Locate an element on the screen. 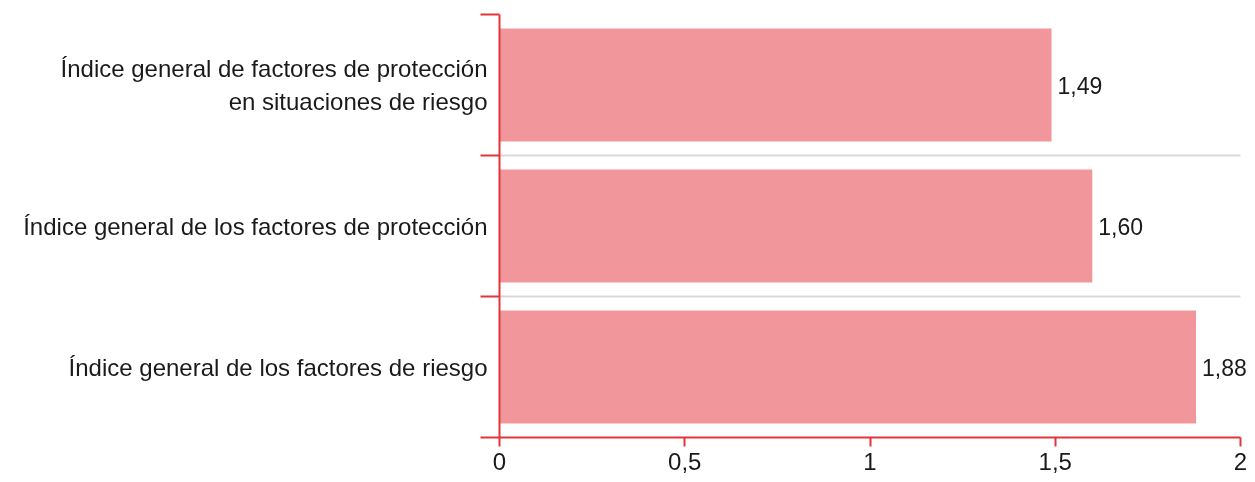 The width and height of the screenshot is (1255, 482). y-tick-label: Índice general de factores de protección en situaciones de riesgo is located at coordinates (274, 85).